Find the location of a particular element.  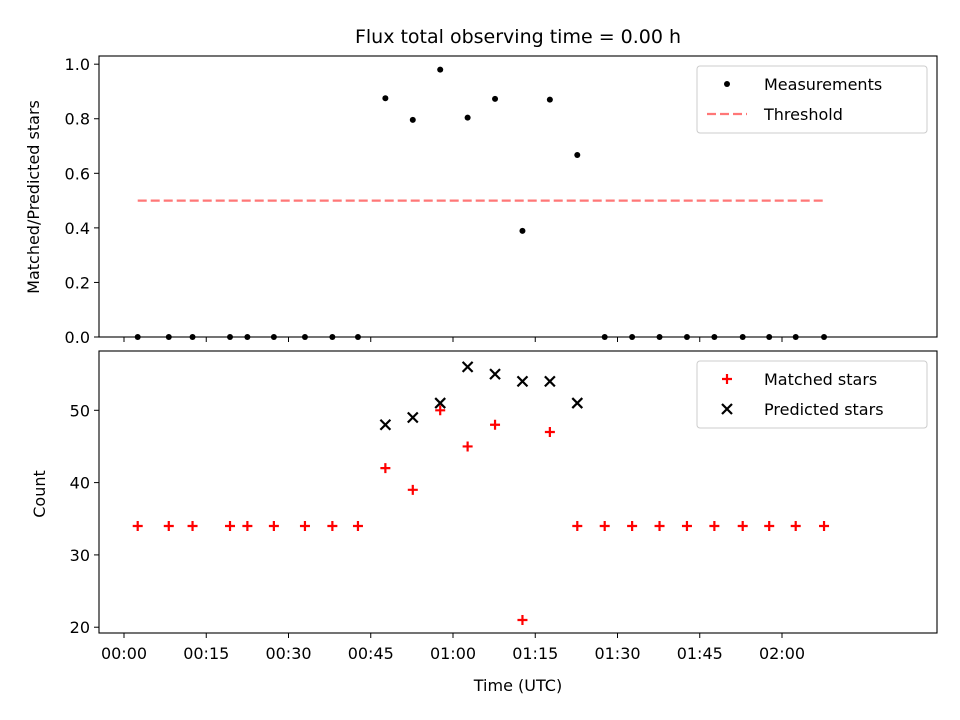

legend-predicted-swatch is located at coordinates (727, 409).